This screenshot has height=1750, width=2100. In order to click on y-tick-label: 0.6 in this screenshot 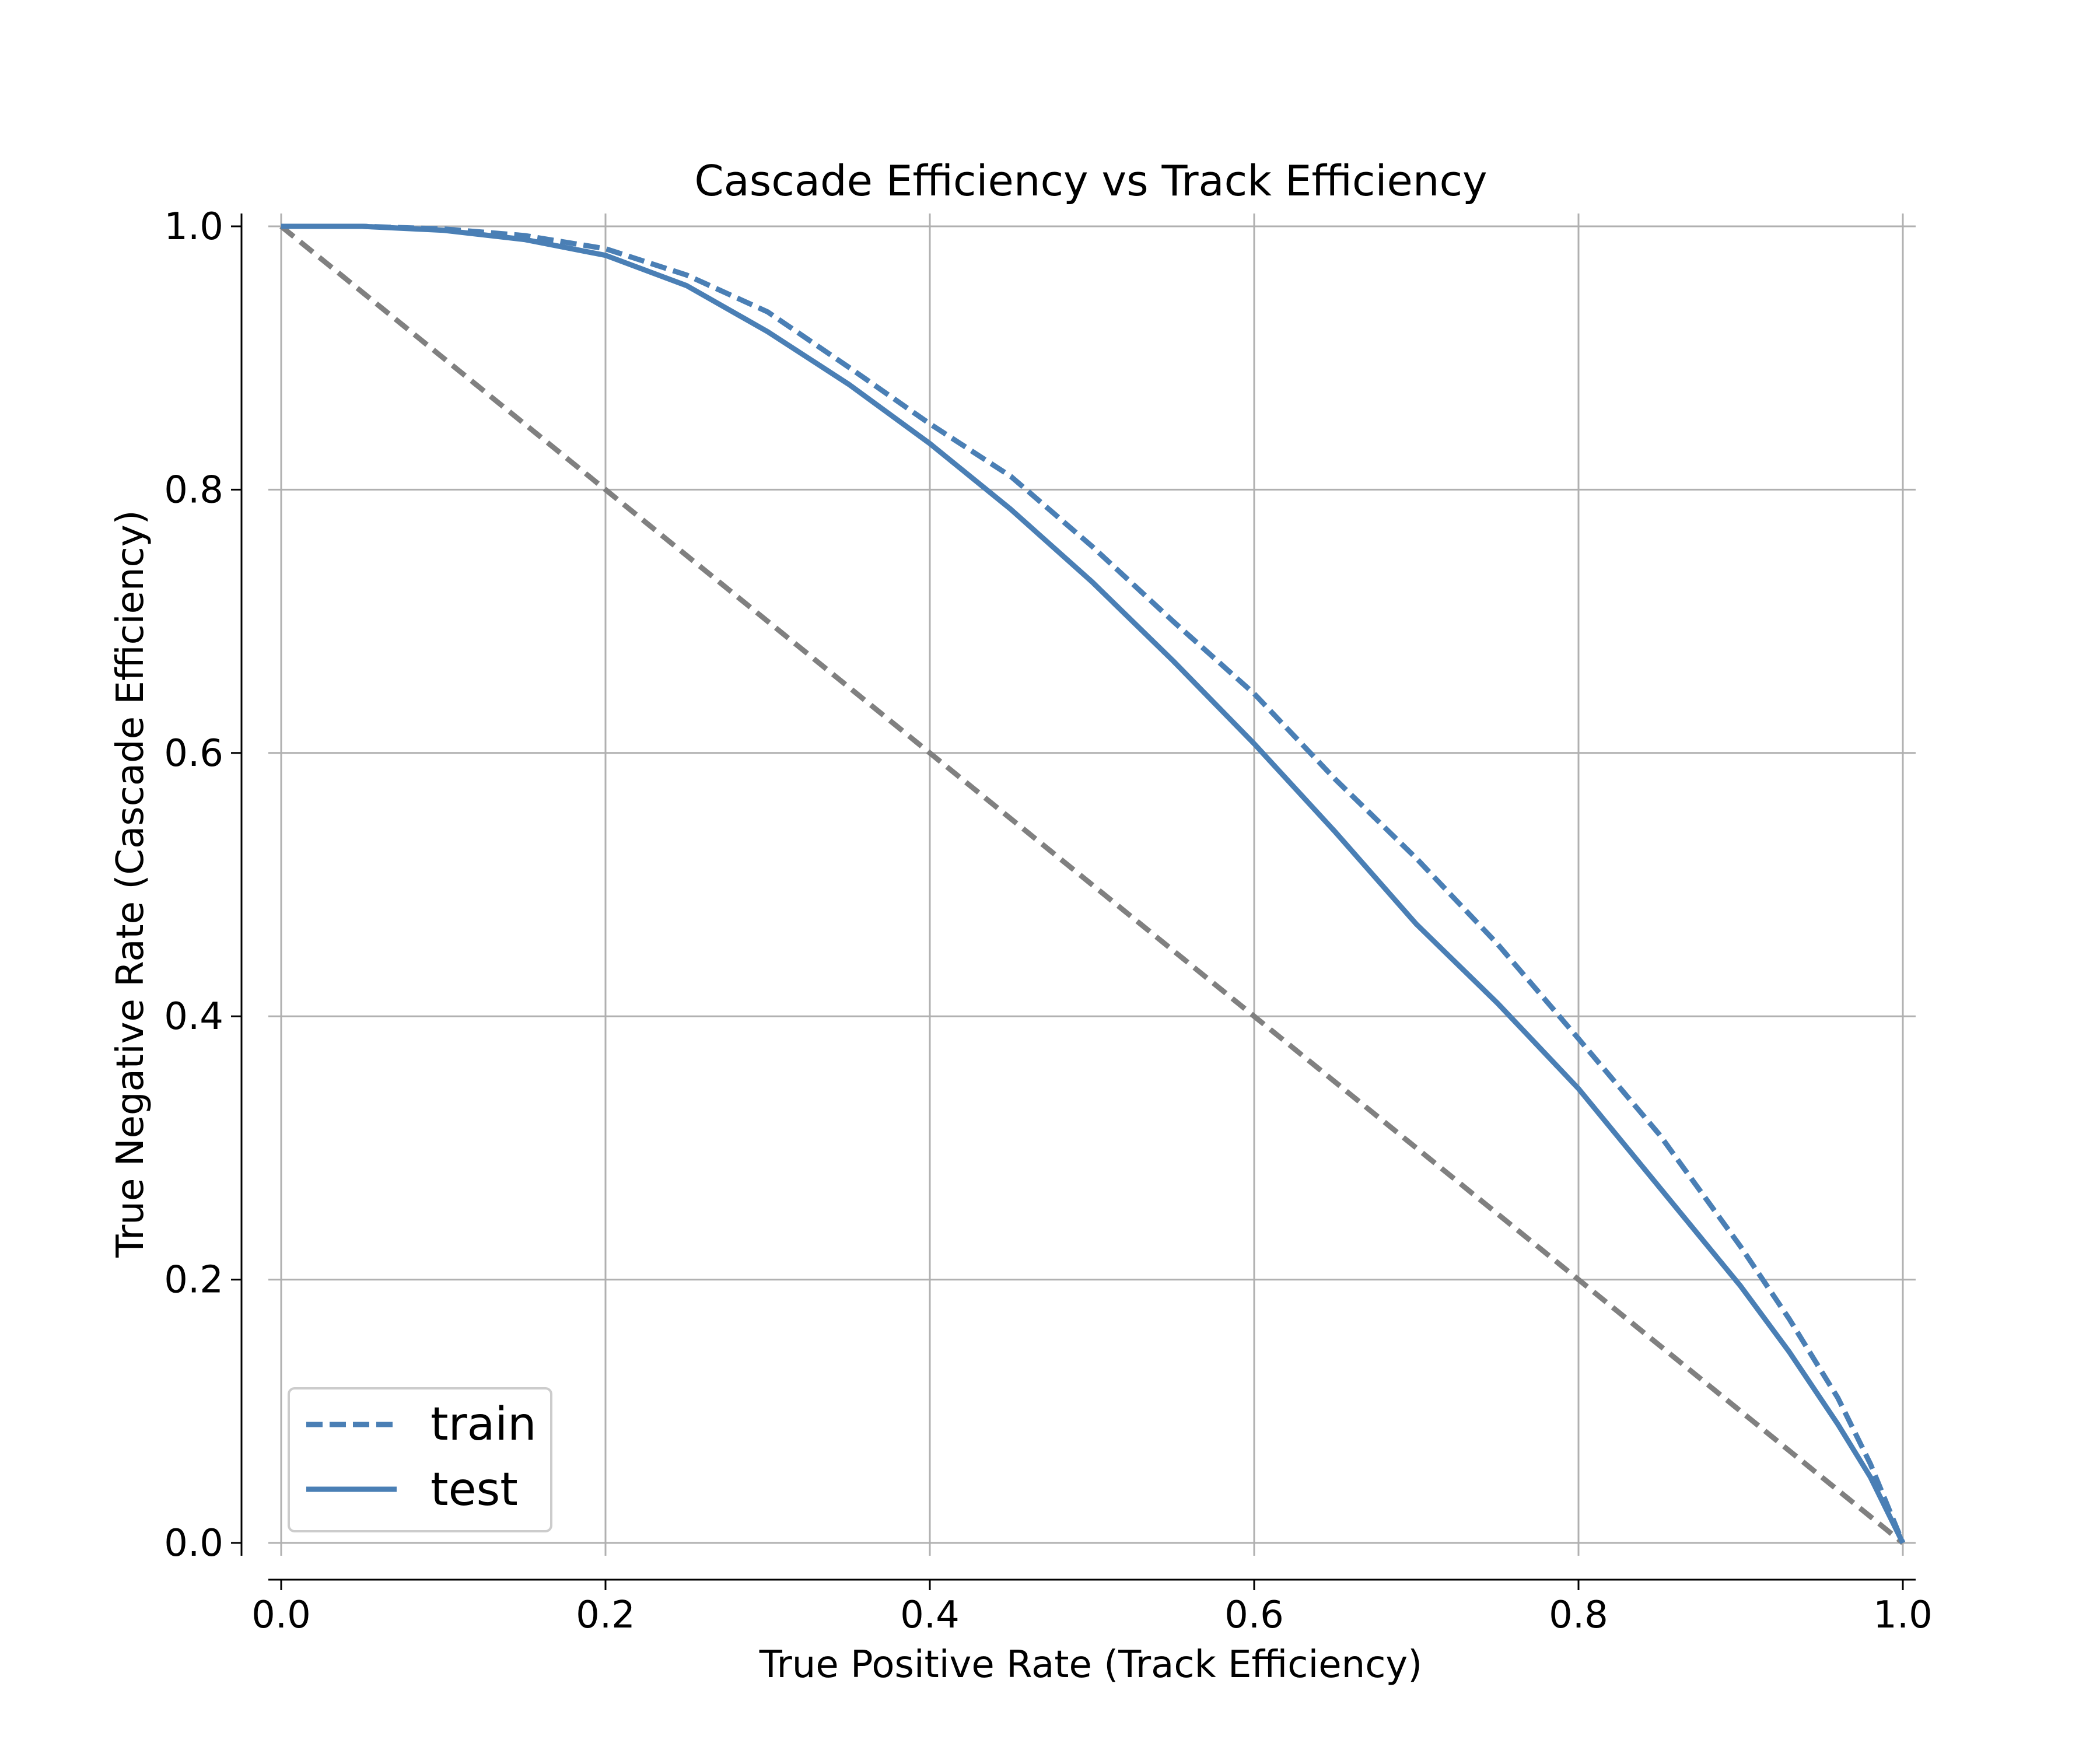, I will do `click(194, 753)`.